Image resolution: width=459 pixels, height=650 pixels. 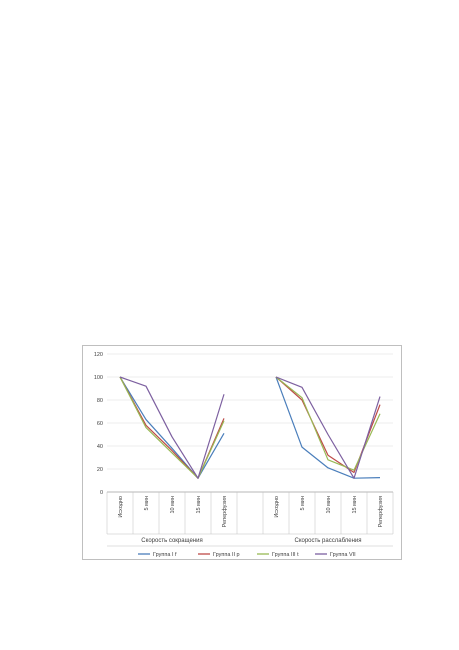 I want to click on legend-label: Группа VII, so click(x=343, y=555).